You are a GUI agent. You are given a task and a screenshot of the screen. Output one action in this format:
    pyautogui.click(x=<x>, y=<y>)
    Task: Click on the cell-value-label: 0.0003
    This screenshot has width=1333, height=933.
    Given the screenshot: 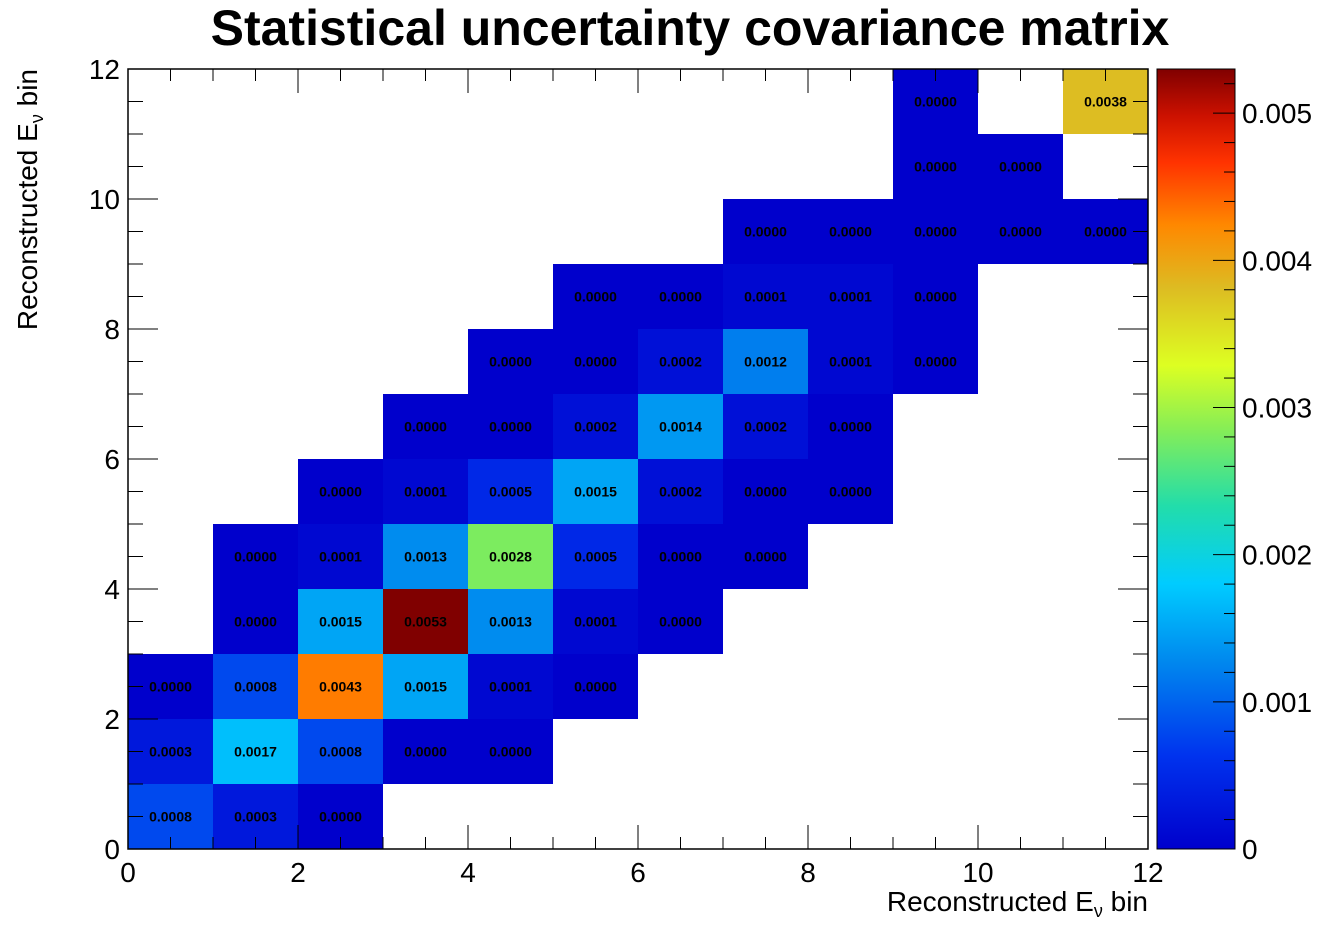 What is the action you would take?
    pyautogui.click(x=170, y=752)
    